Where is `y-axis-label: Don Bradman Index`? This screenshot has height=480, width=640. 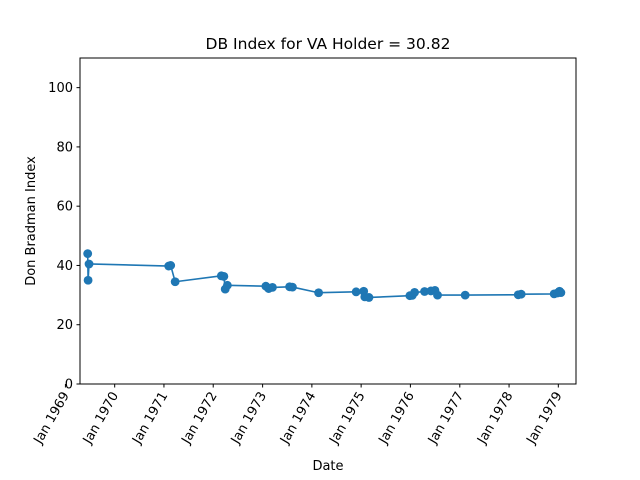 y-axis-label: Don Bradman Index is located at coordinates (31, 221).